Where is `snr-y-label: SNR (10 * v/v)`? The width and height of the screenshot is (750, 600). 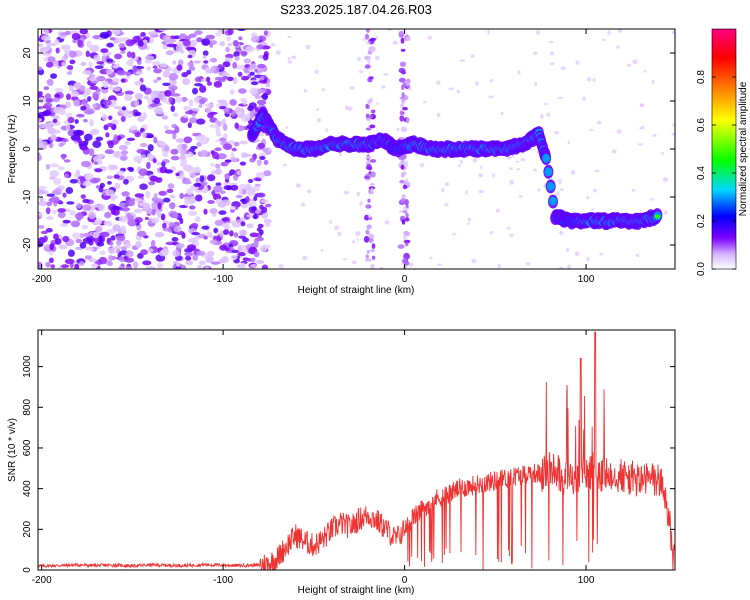 snr-y-label: SNR (10 * v/v) is located at coordinates (12, 450).